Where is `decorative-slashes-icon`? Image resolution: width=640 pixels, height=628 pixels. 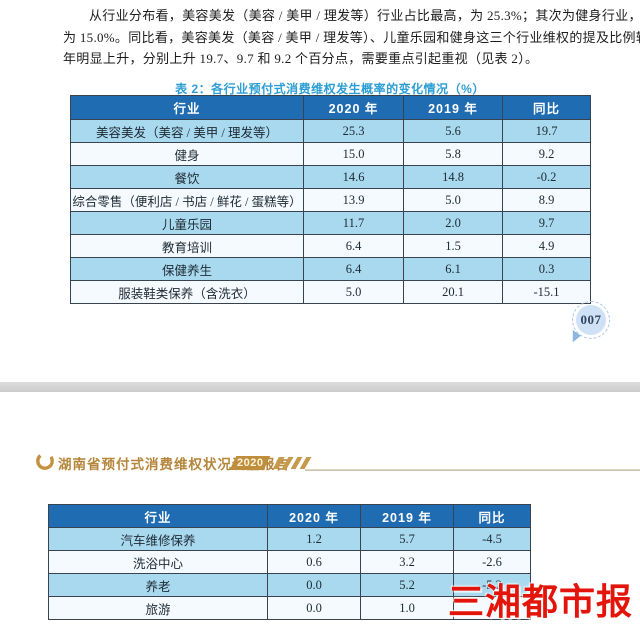
decorative-slashes-icon is located at coordinates (292, 463).